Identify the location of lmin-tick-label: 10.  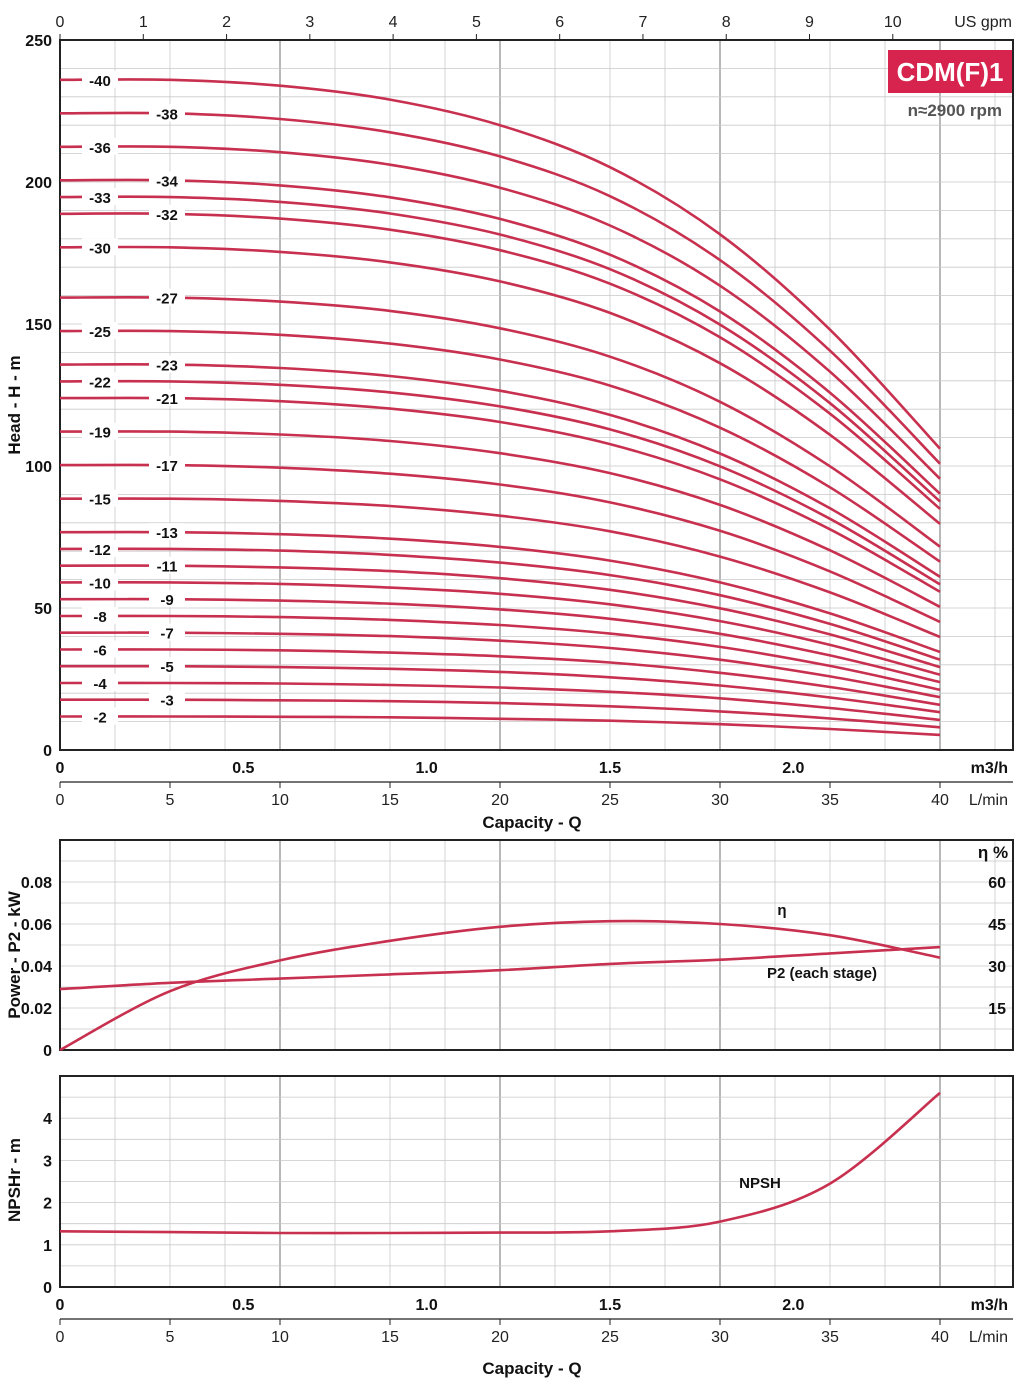
(280, 1337).